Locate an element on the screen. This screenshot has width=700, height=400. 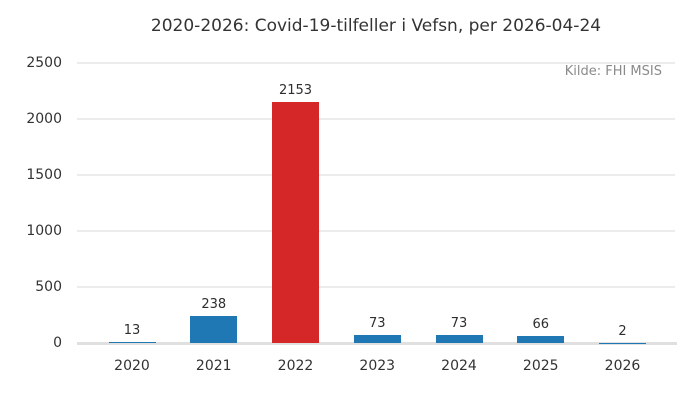
bar-2021 is located at coordinates (214, 329).